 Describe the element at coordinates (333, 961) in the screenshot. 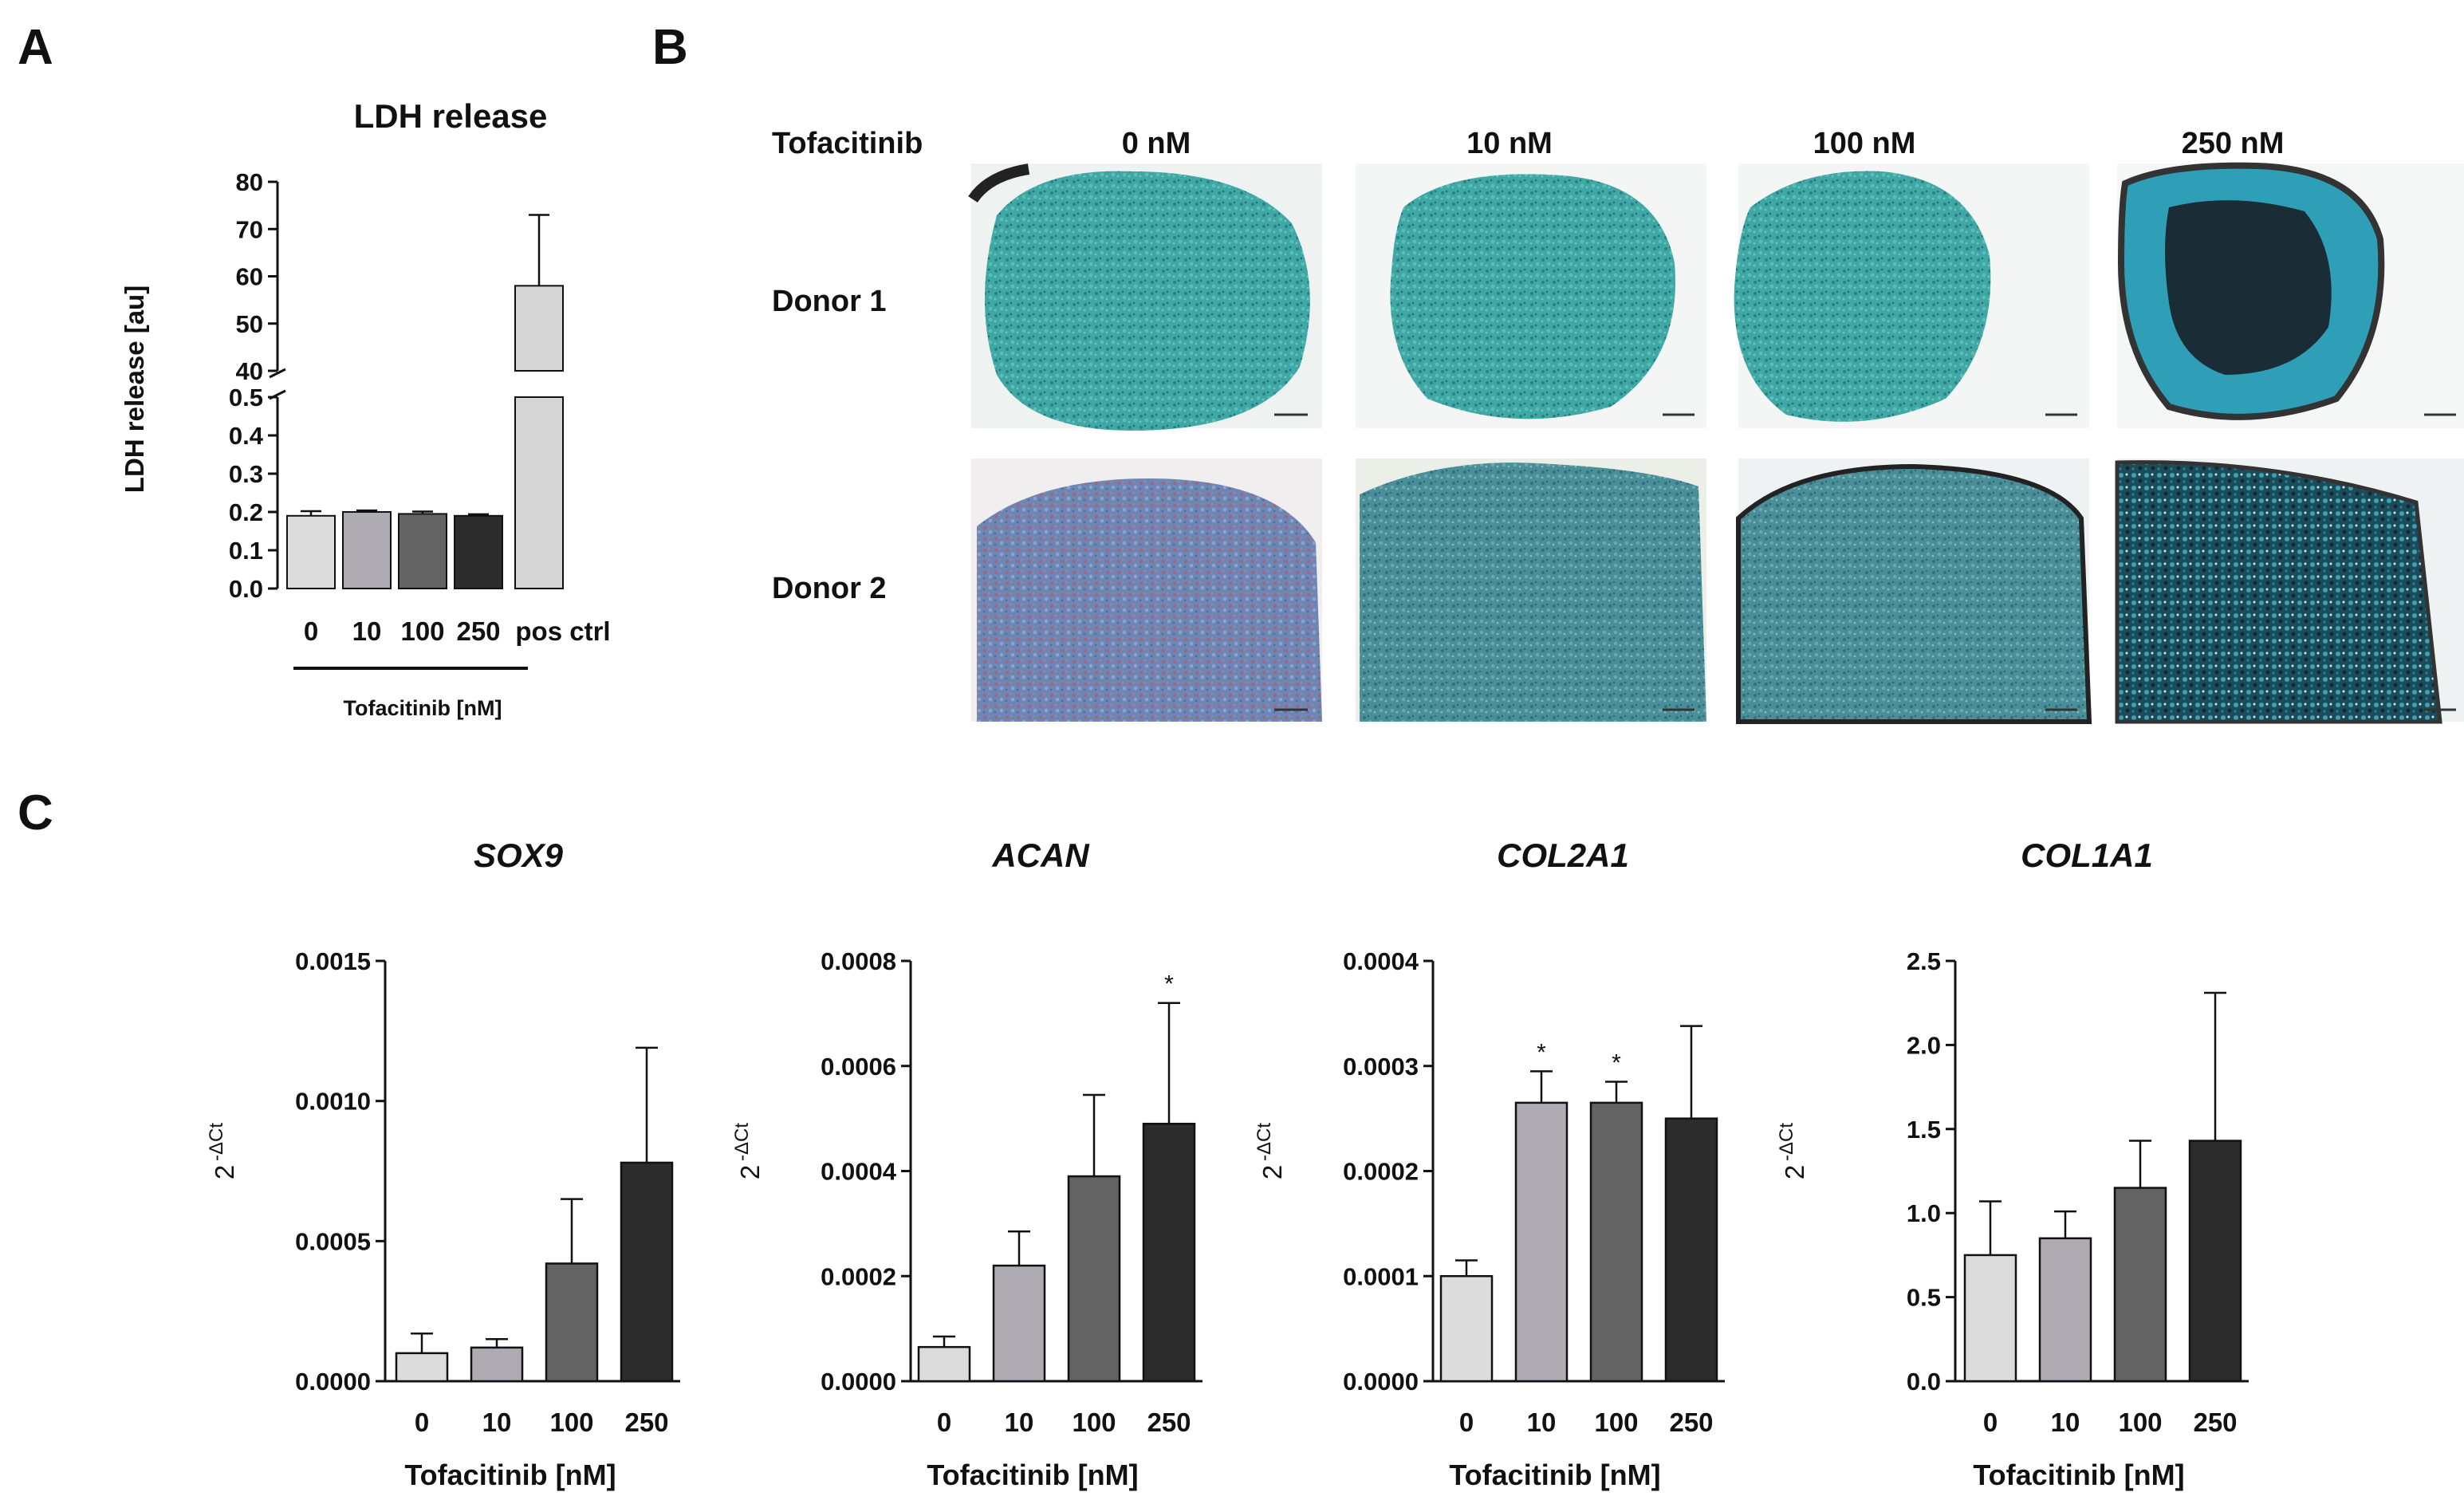

I see `y-tick-label: 0.0015` at that location.